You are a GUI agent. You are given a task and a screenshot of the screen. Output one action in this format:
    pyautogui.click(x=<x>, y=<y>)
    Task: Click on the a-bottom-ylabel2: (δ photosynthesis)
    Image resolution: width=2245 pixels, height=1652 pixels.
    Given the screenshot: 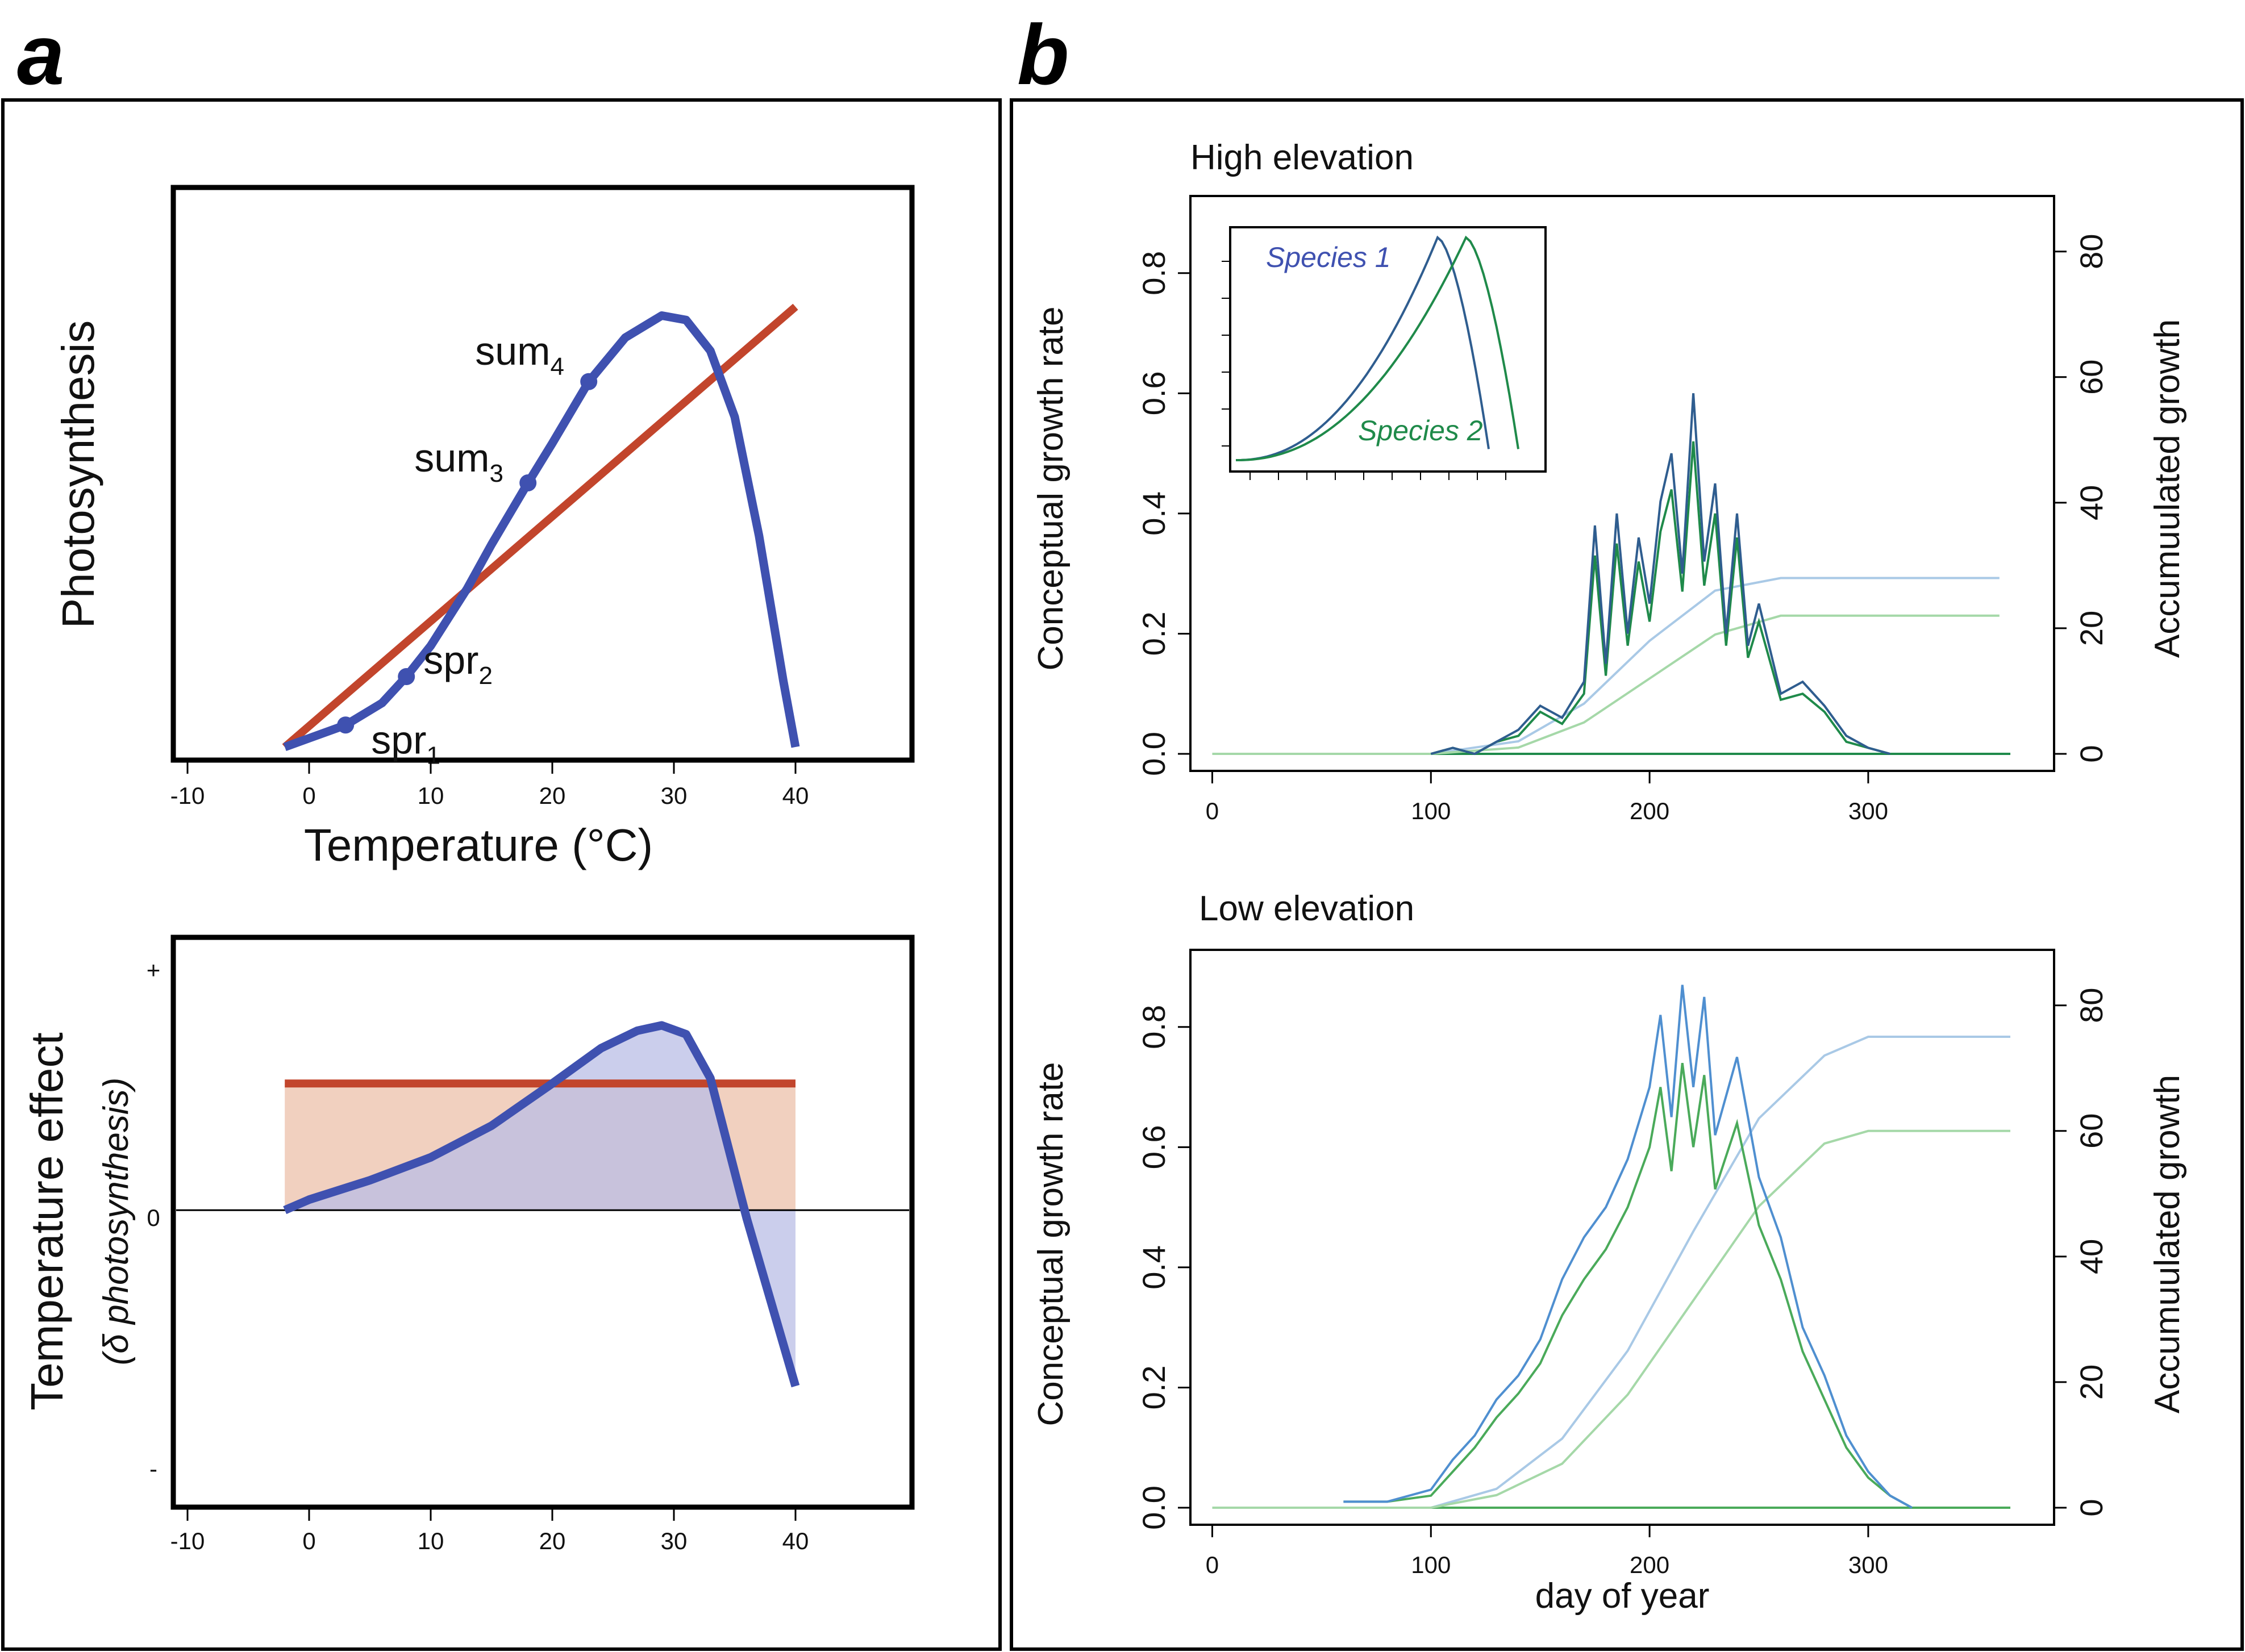 What is the action you would take?
    pyautogui.click(x=116, y=1222)
    